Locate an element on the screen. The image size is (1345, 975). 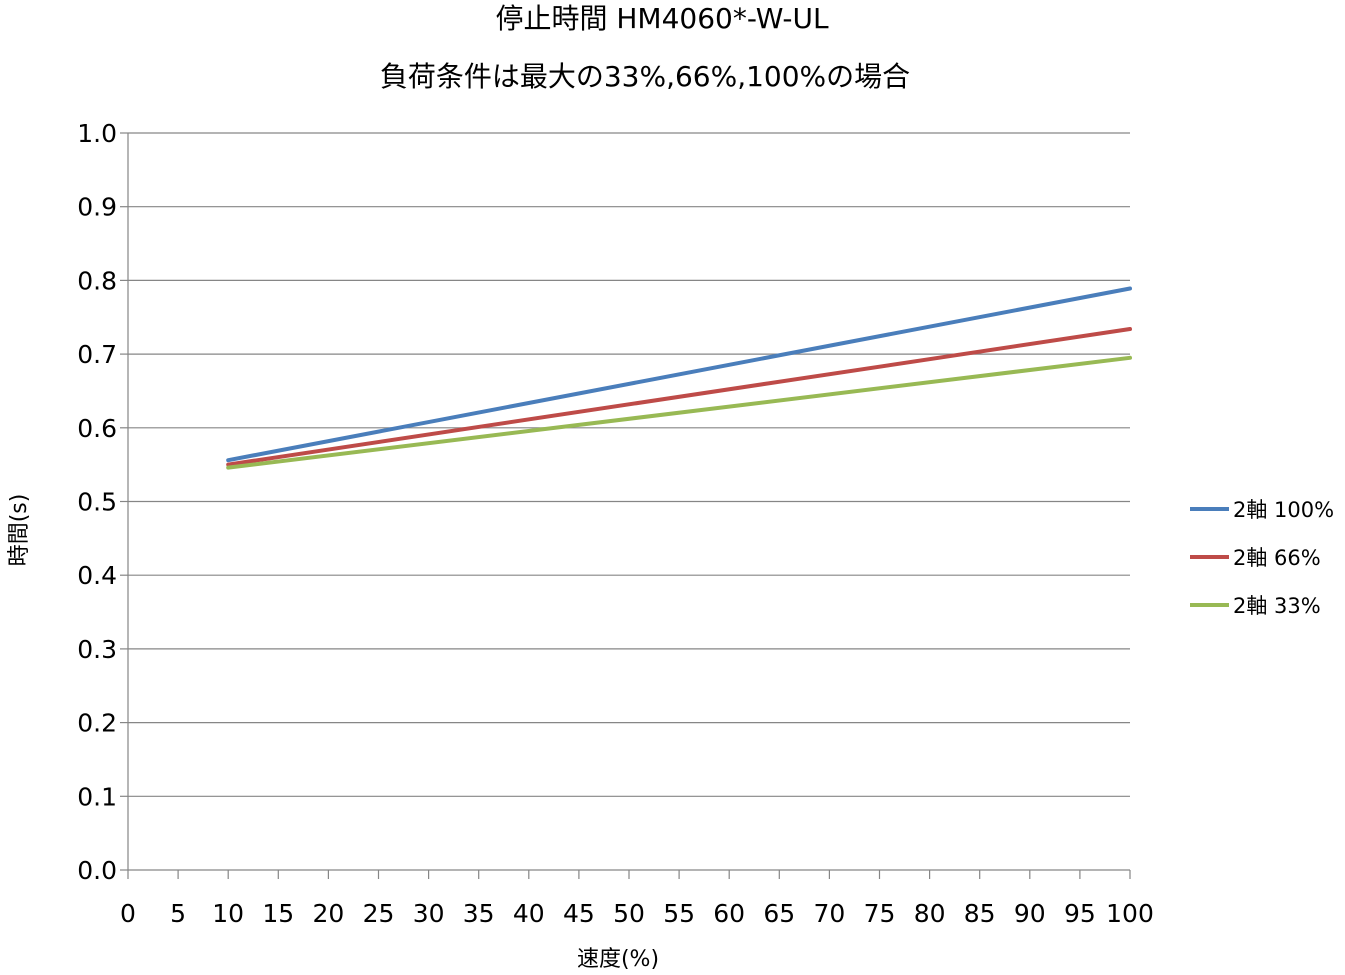
y-tick-label: 0.5 is located at coordinates (97, 502).